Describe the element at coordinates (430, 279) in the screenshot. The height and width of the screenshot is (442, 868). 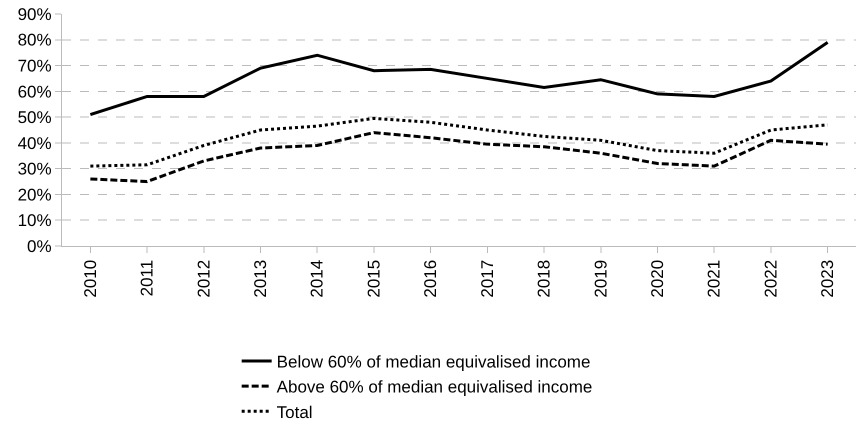
I see `x-tick-label: 2016` at that location.